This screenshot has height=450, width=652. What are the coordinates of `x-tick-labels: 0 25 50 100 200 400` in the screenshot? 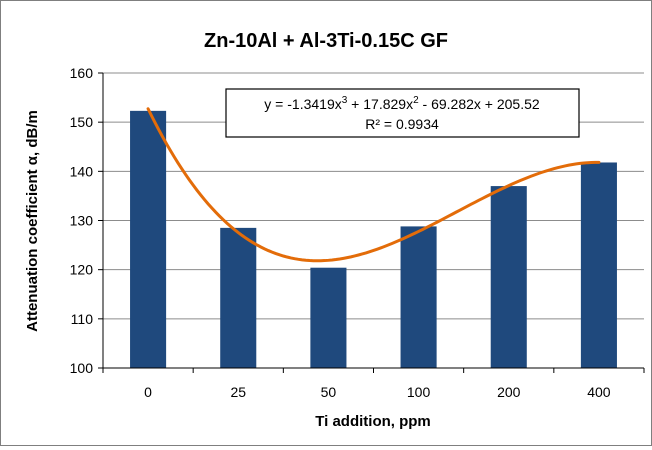 It's located at (377, 392).